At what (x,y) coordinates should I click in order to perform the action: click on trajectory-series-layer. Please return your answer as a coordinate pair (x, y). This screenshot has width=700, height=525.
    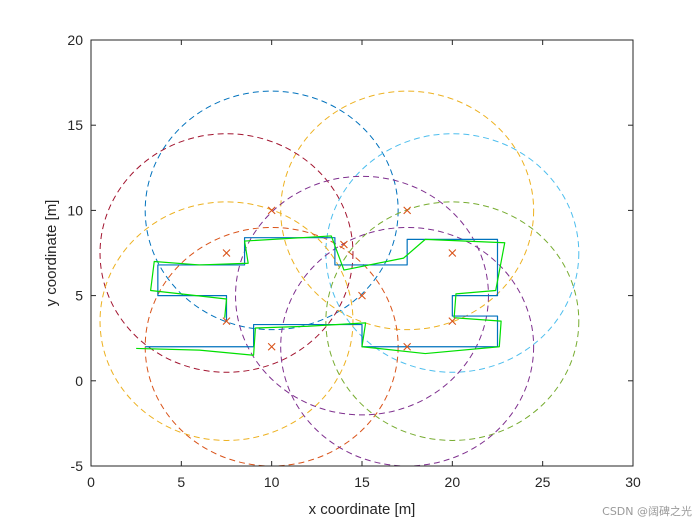
    Looking at the image, I should click on (321, 295).